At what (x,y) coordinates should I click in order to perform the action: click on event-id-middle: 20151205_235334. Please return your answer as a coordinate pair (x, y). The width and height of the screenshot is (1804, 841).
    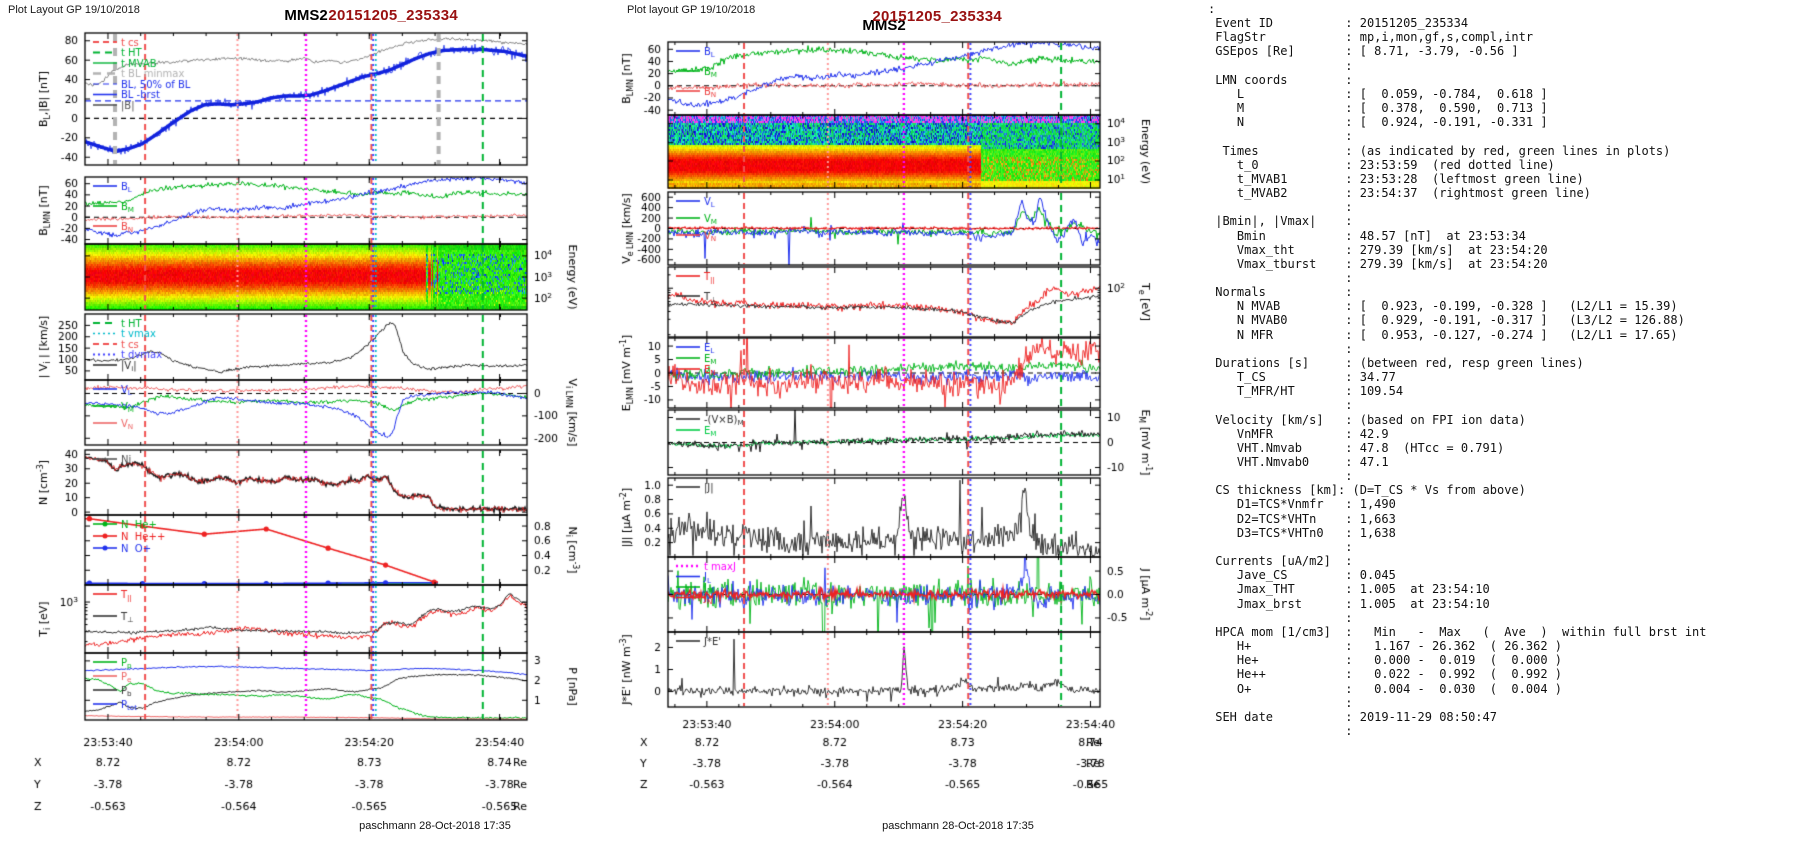
    Looking at the image, I should click on (937, 16).